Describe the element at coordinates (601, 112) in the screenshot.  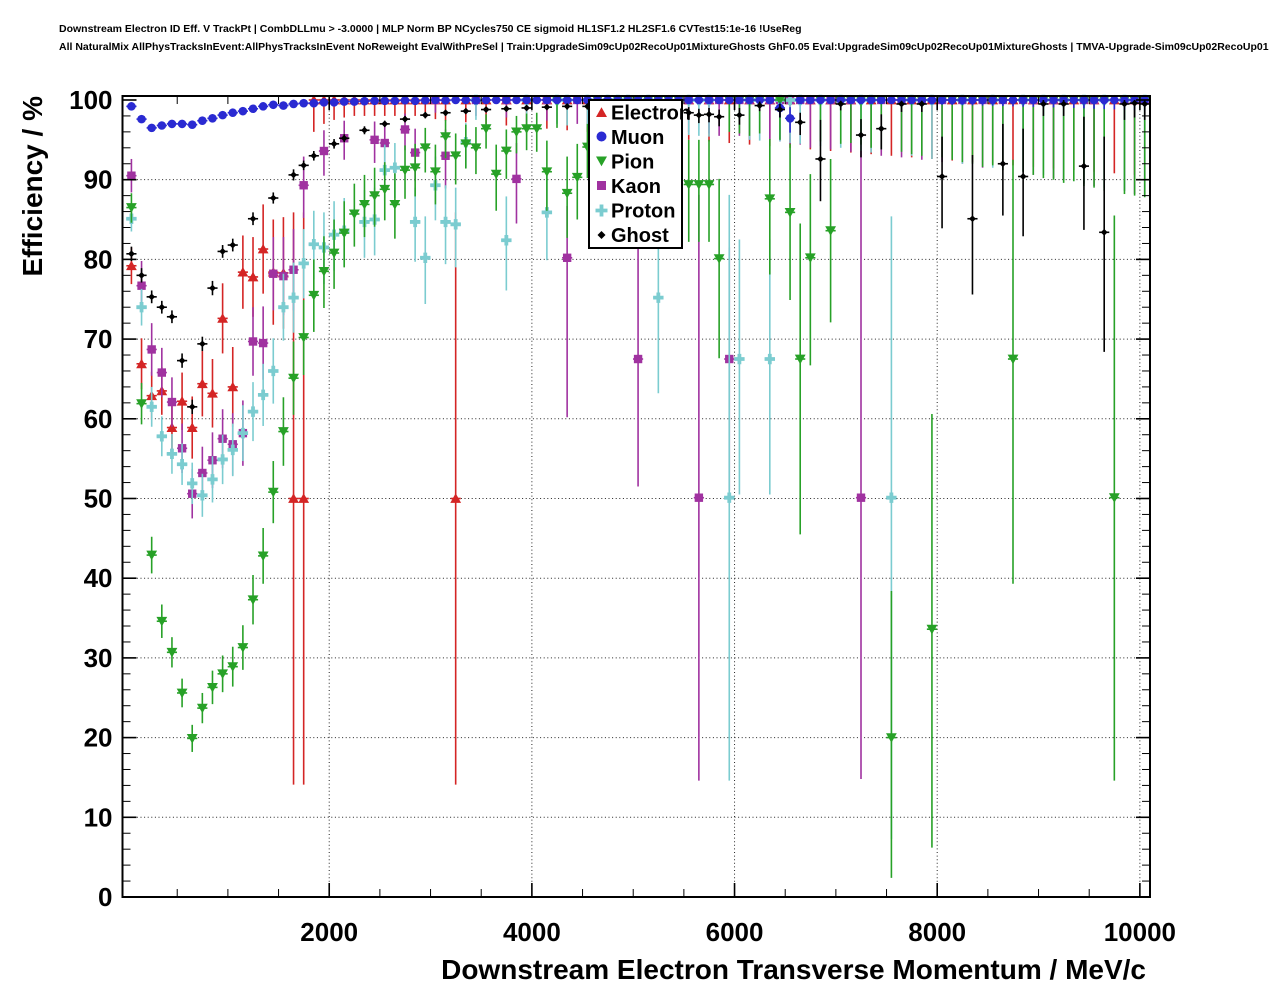
I see `electron-marker-icon` at that location.